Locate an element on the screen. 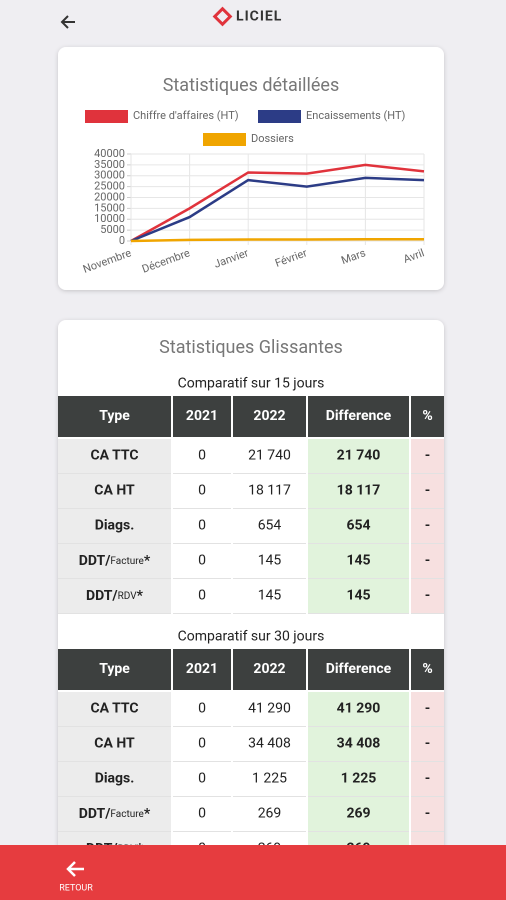 This screenshot has height=900, width=506. header-label: Difference is located at coordinates (359, 416).